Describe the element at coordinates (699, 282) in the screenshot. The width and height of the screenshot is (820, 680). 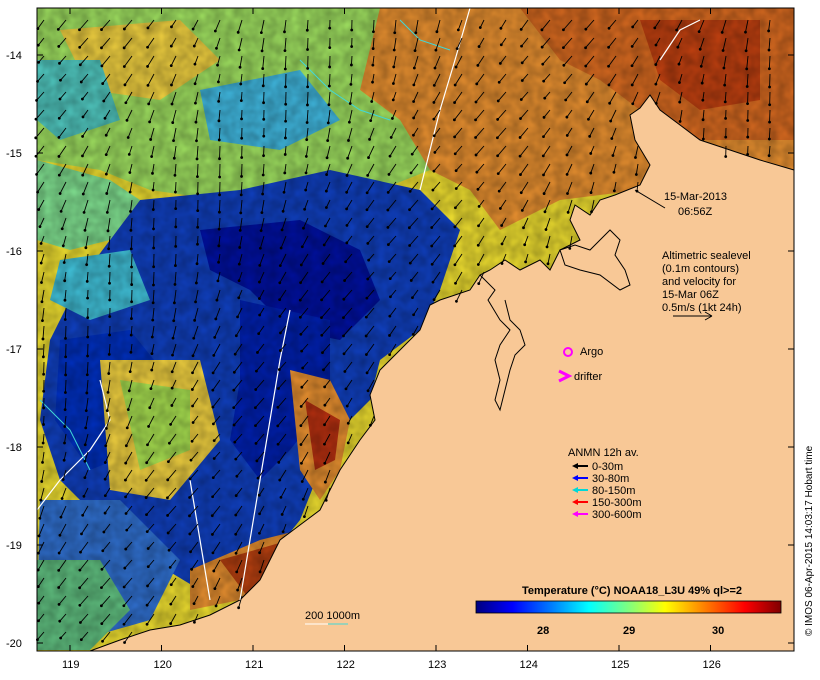
I see `sealevel-line-3: and velocity for` at that location.